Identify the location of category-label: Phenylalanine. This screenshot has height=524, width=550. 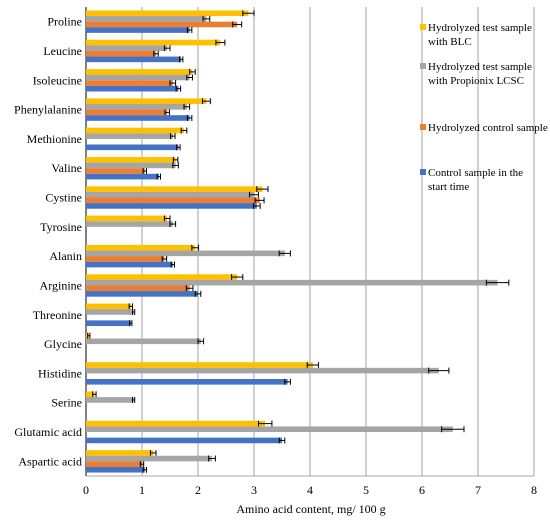
(48, 110).